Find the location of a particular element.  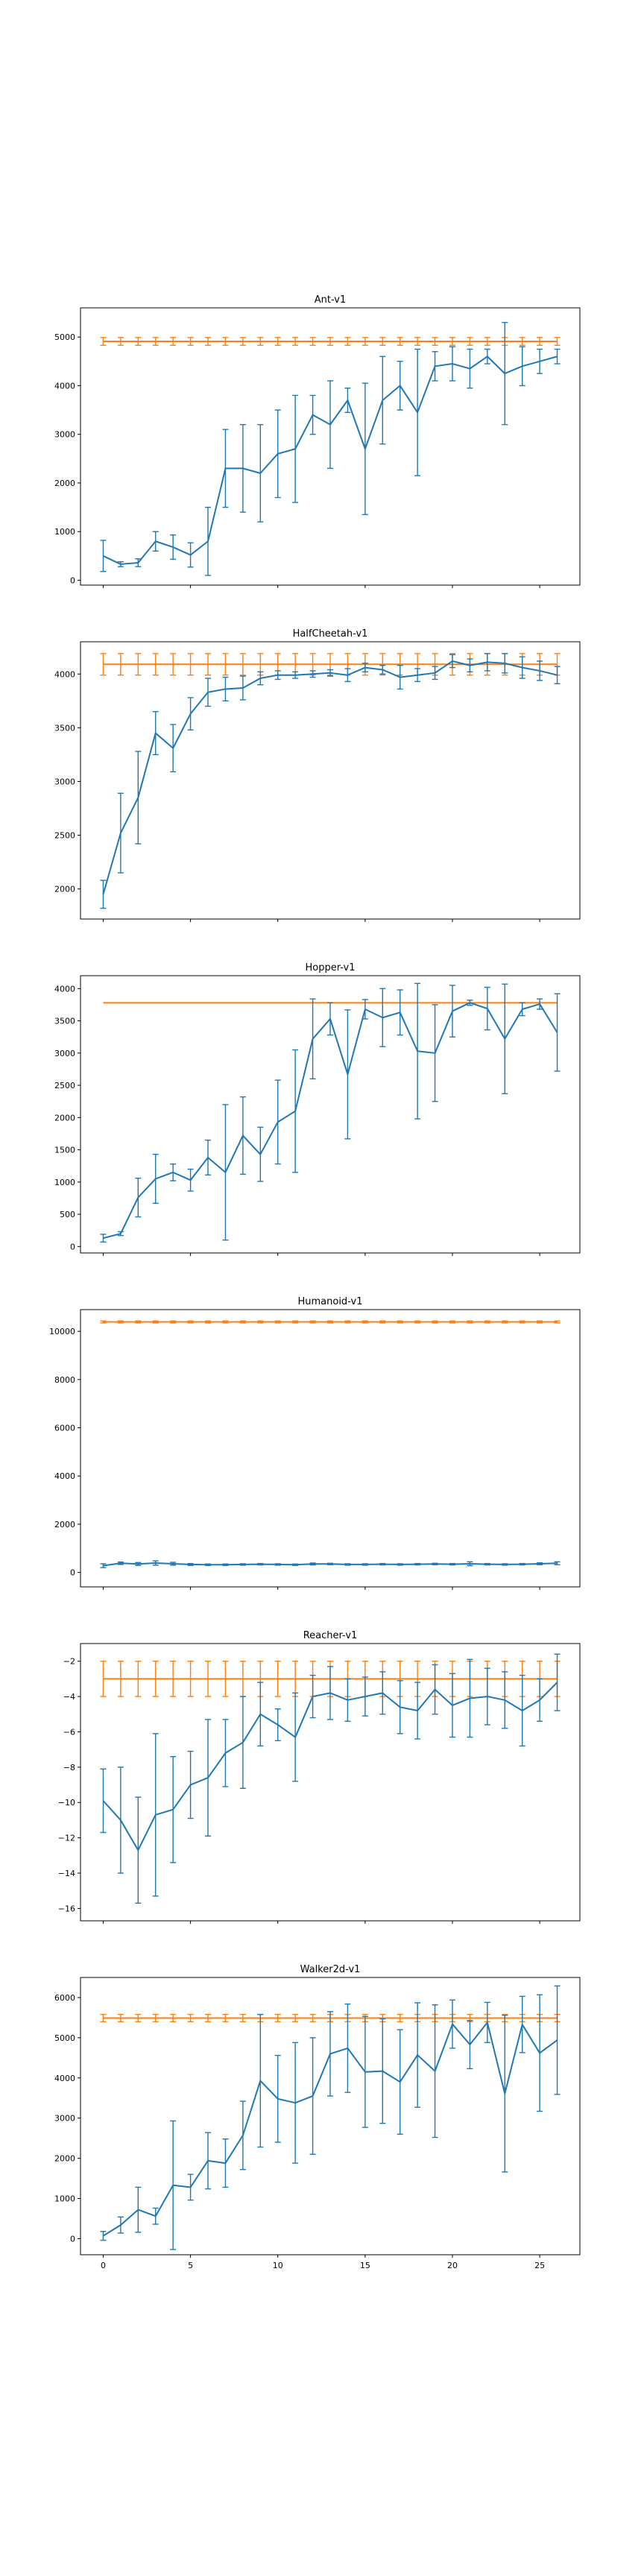

y-tick-label: 1500 is located at coordinates (64, 1150).